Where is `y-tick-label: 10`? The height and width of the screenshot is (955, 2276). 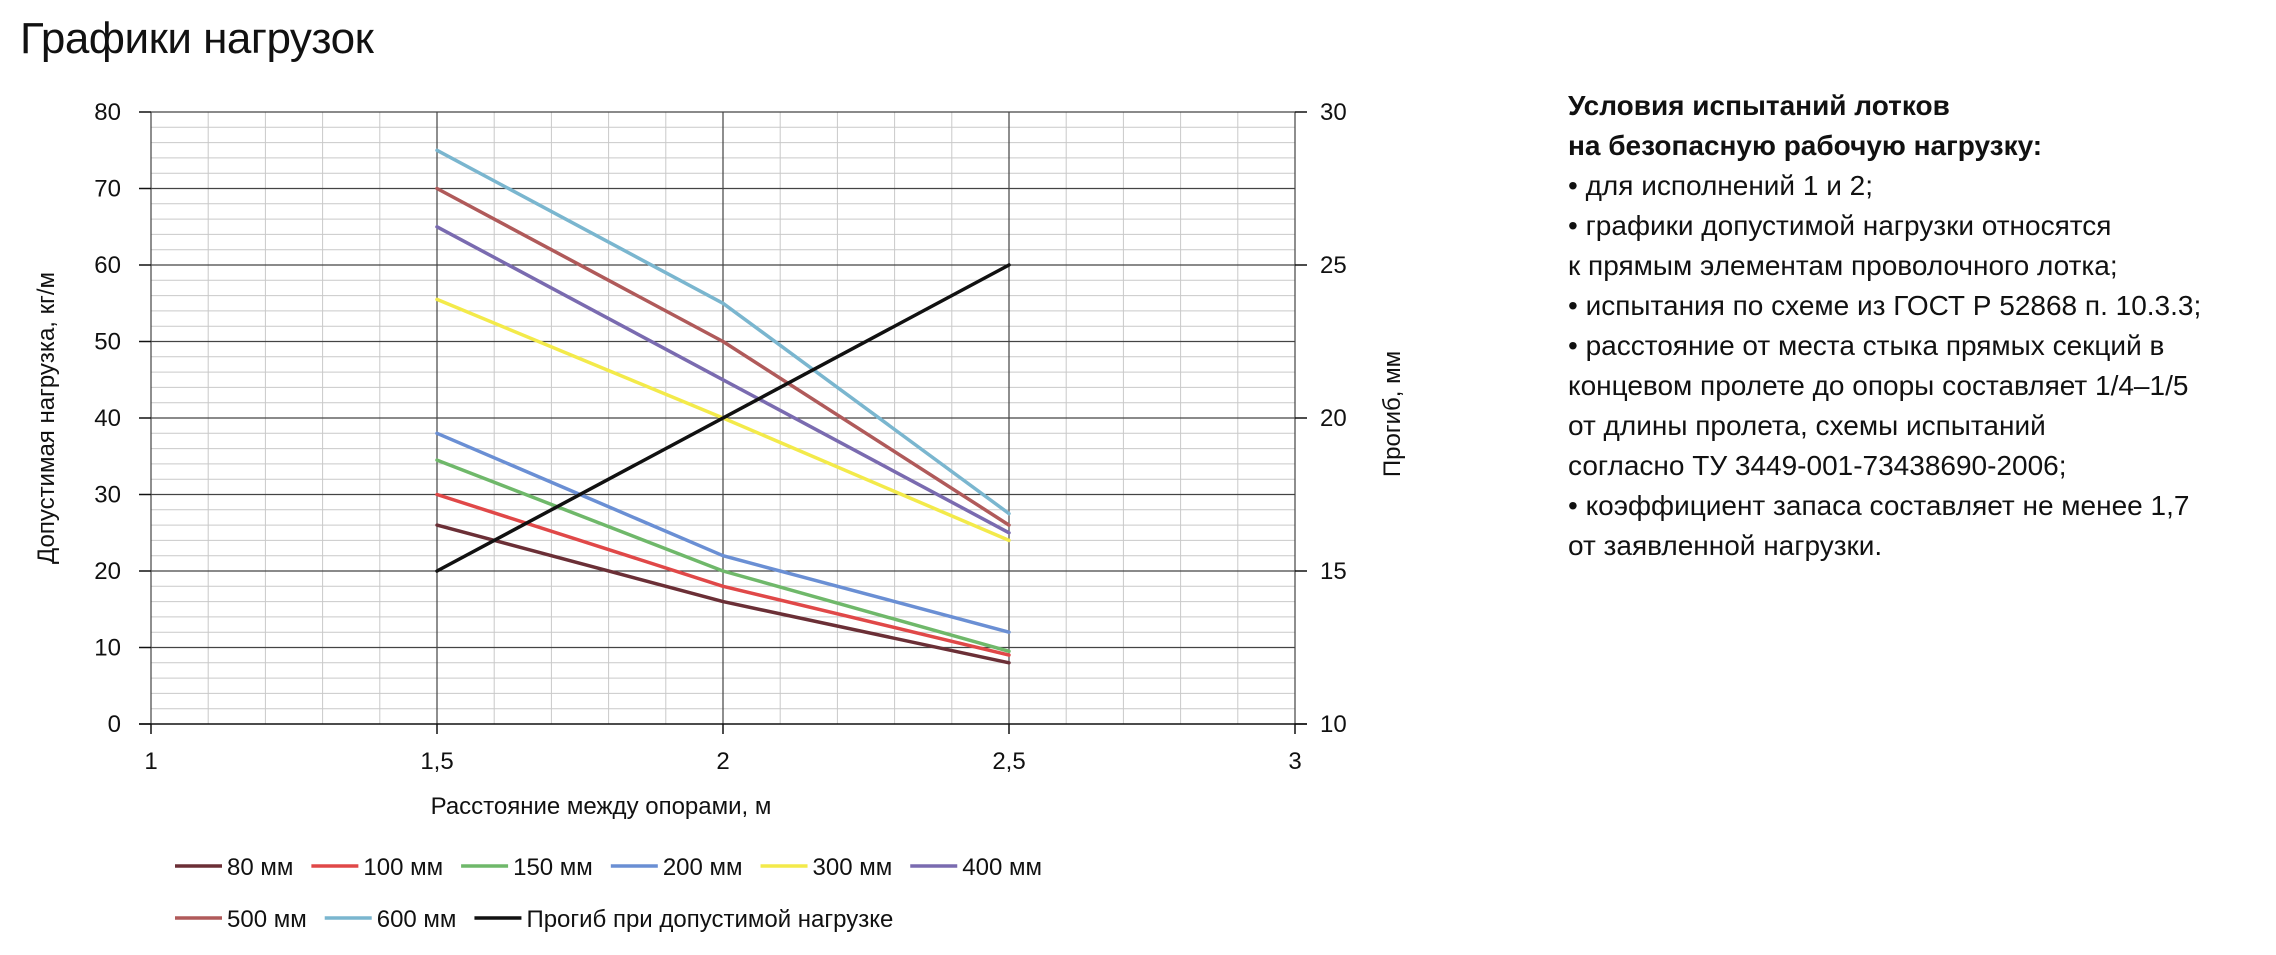
y-tick-label: 10 is located at coordinates (107, 648).